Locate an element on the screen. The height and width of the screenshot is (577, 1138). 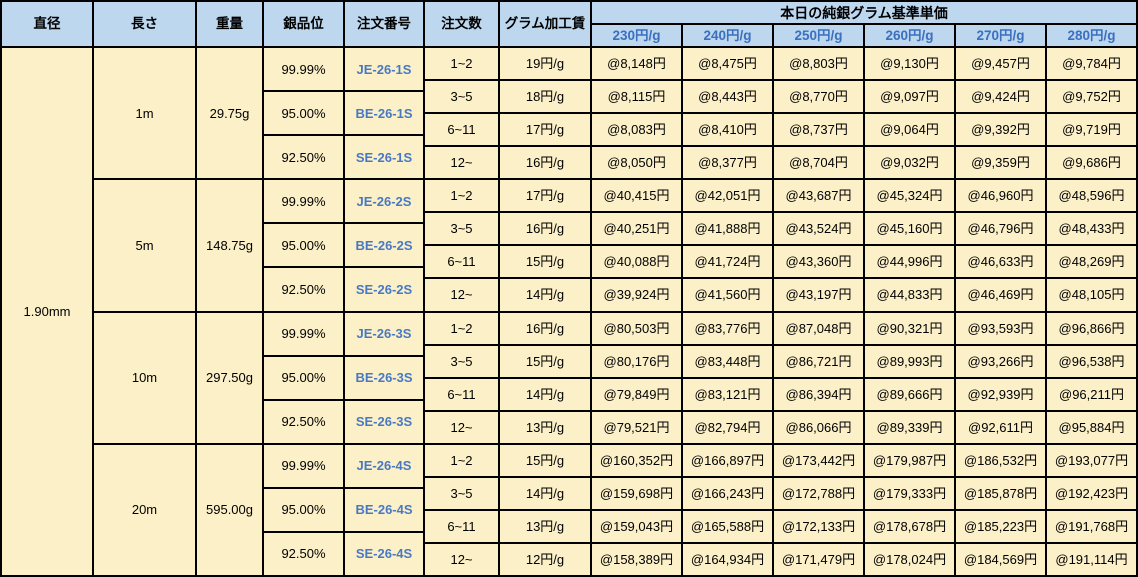
header-weight: 重量 is located at coordinates (229, 24).